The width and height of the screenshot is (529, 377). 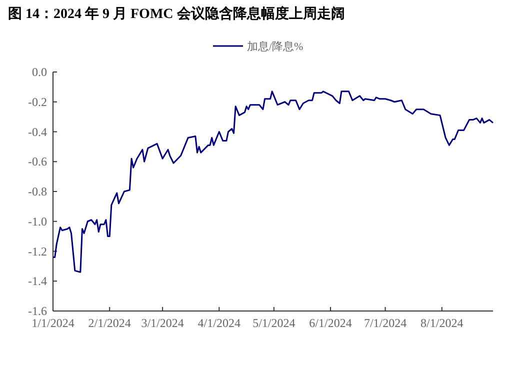 I want to click on y-tick-label: -1.0, so click(x=37, y=221).